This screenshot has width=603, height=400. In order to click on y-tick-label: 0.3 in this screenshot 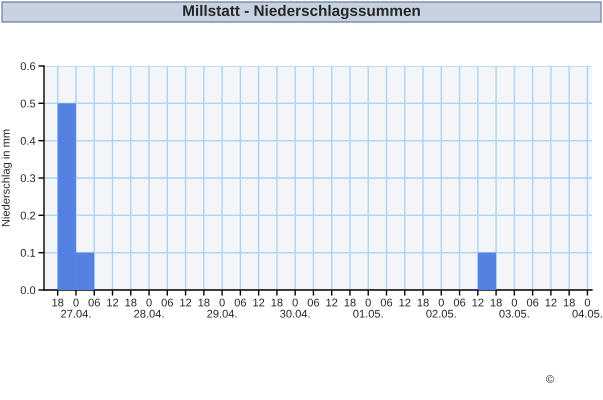, I will do `click(28, 178)`.